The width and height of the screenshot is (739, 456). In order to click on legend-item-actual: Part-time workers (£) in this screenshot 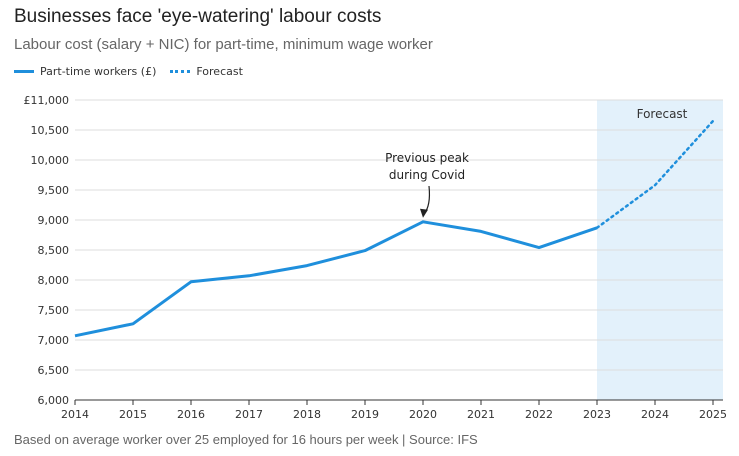, I will do `click(85, 71)`.